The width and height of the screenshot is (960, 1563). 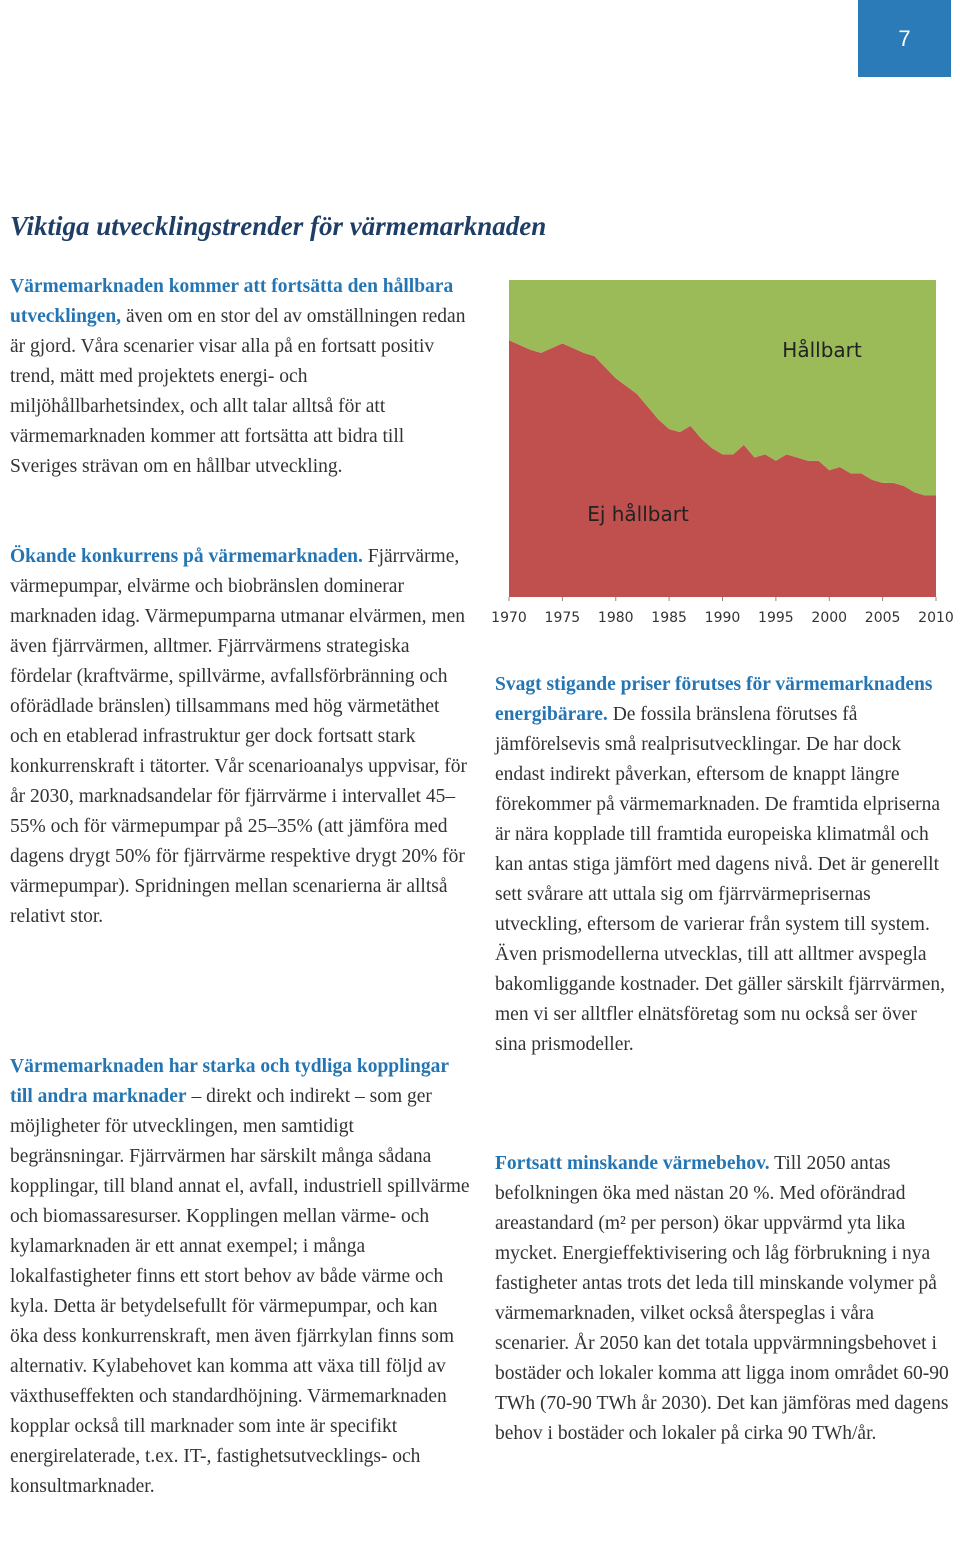 What do you see at coordinates (829, 618) in the screenshot?
I see `x-tick-label: 2000` at bounding box center [829, 618].